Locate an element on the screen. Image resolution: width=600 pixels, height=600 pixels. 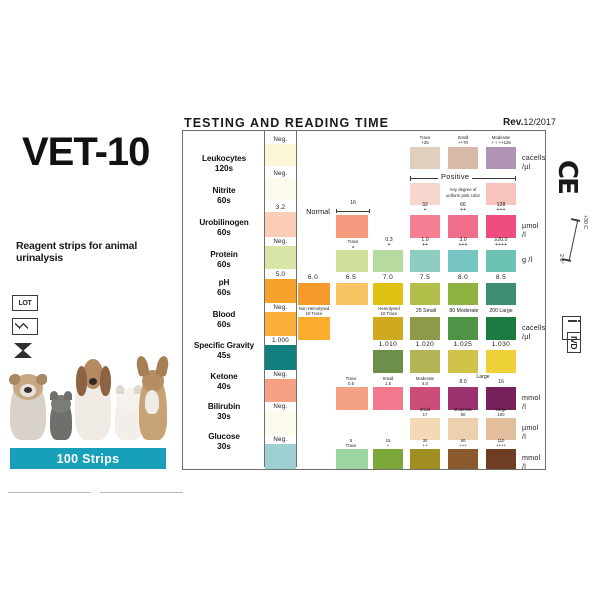
divider-mid is located at coordinates (141, 492).